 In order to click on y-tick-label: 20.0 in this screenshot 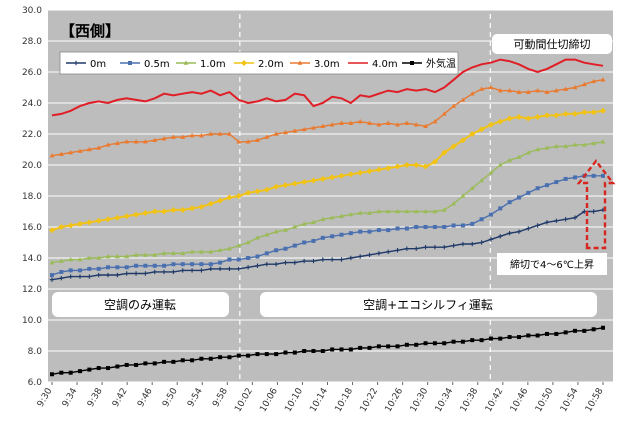, I will do `click(32, 166)`.